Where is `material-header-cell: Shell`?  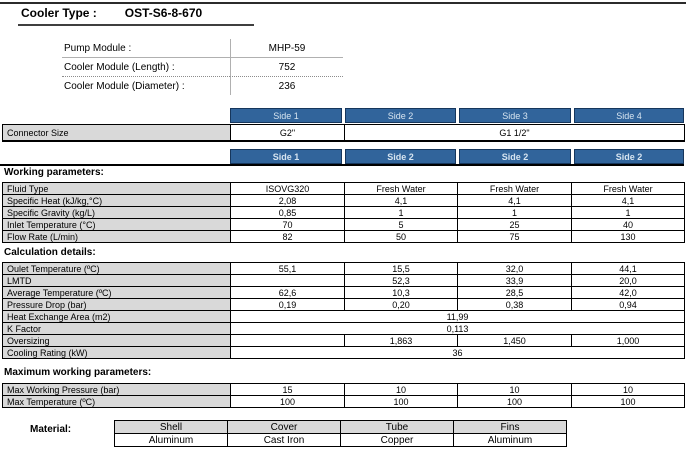
material-header-cell: Shell is located at coordinates (171, 427).